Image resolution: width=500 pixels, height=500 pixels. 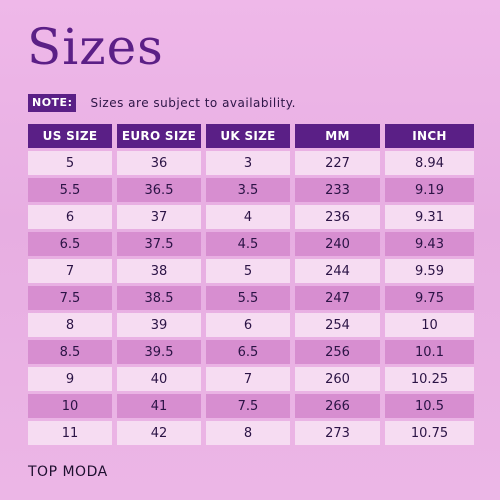 I want to click on table-header-row: US SIZE EURO SIZE UK SIZE MM INCH, so click(x=251, y=137).